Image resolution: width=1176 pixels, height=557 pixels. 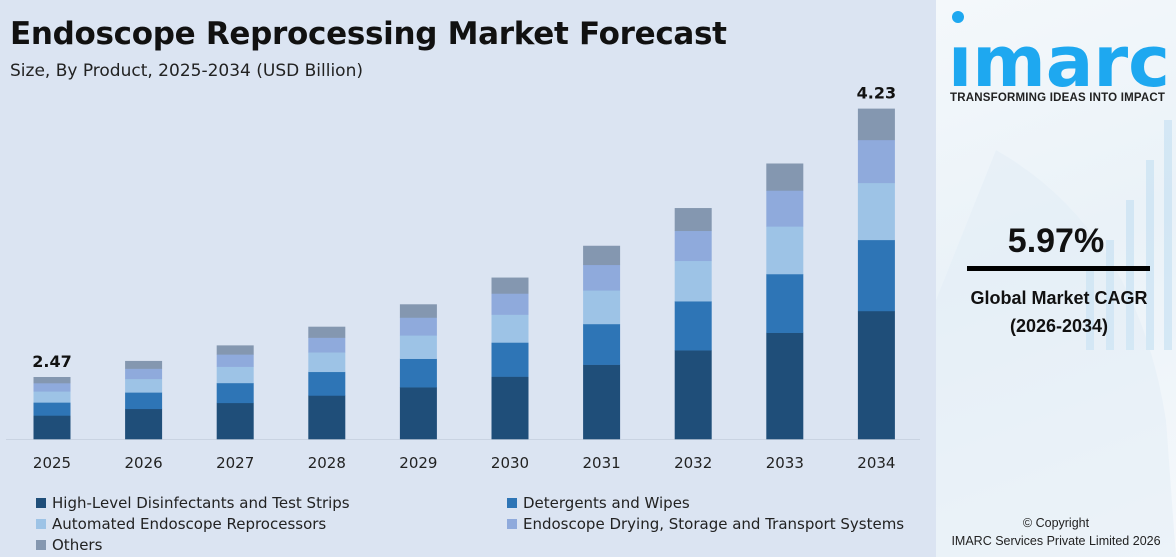 I want to click on x-tick-label: 2032, so click(x=693, y=463).